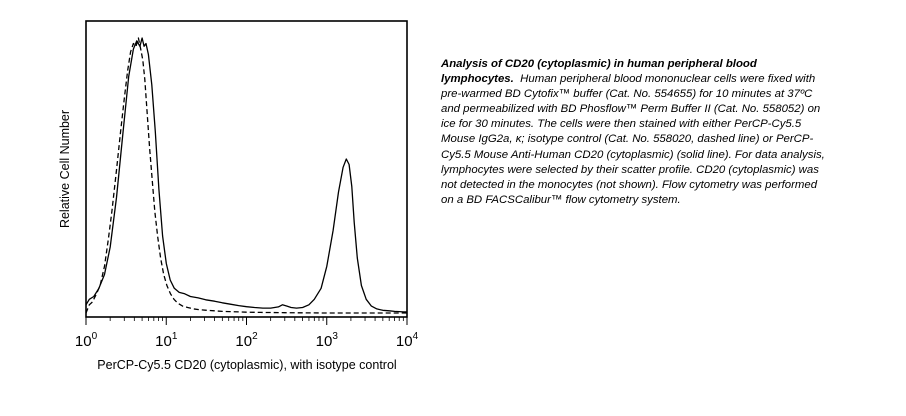 The height and width of the screenshot is (416, 906). What do you see at coordinates (86, 340) in the screenshot?
I see `x-tick-label: 10⁰` at bounding box center [86, 340].